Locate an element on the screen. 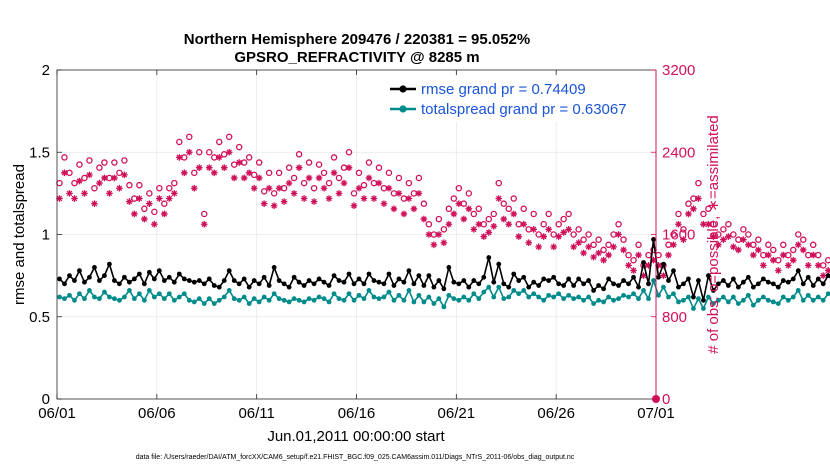 The height and width of the screenshot is (470, 830). y-axis-left-label: rmse and totalspread is located at coordinates (19, 234).